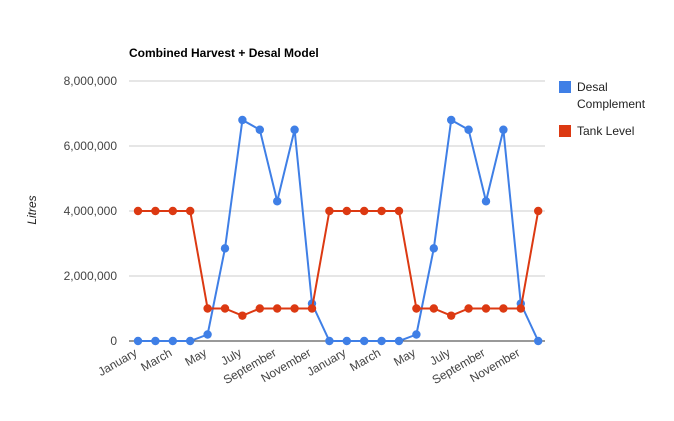 This screenshot has height=421, width=674. I want to click on y-tick-label: 2,000,000, so click(91, 276).